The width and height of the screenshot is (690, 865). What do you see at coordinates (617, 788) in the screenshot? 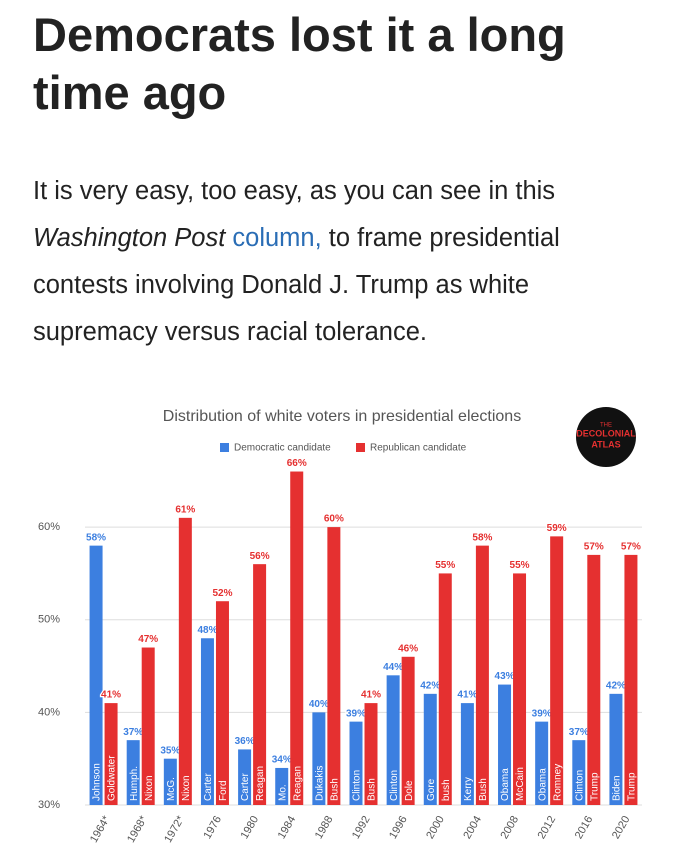
I see `candidate-label: Biden` at bounding box center [617, 788].